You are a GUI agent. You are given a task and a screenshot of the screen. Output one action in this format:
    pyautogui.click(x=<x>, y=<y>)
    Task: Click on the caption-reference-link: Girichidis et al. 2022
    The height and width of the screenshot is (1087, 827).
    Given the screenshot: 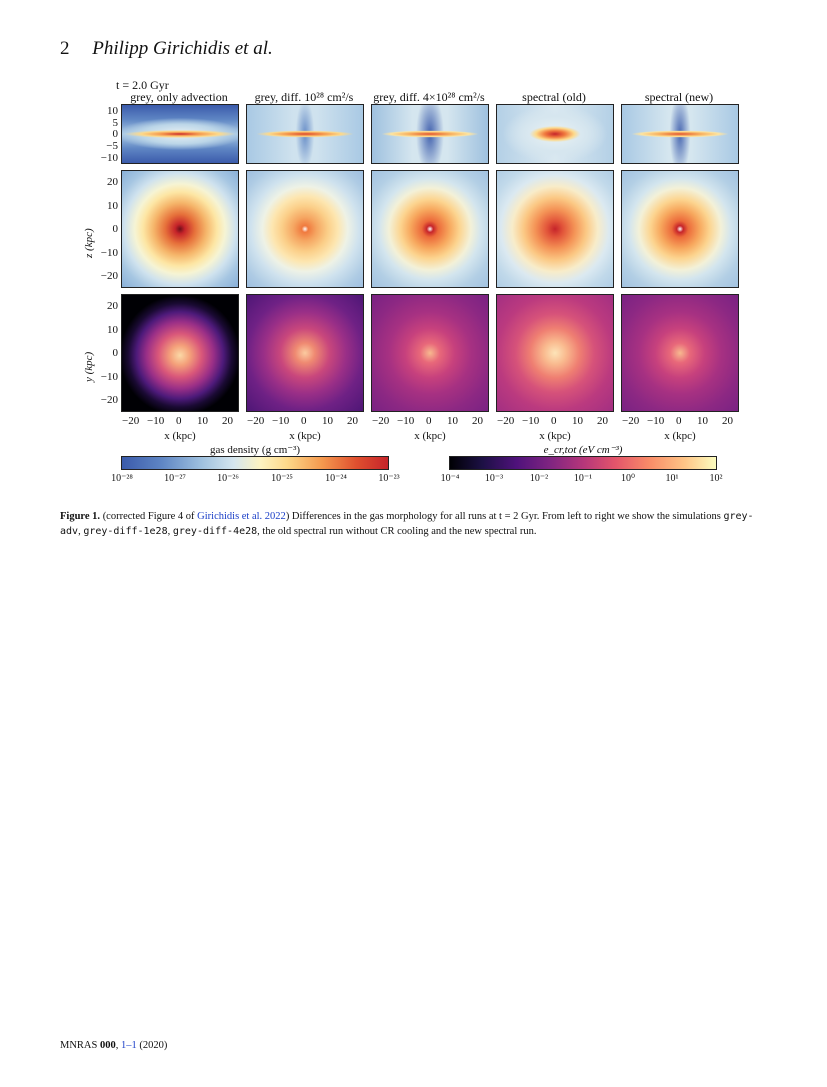 What is the action you would take?
    pyautogui.click(x=241, y=516)
    